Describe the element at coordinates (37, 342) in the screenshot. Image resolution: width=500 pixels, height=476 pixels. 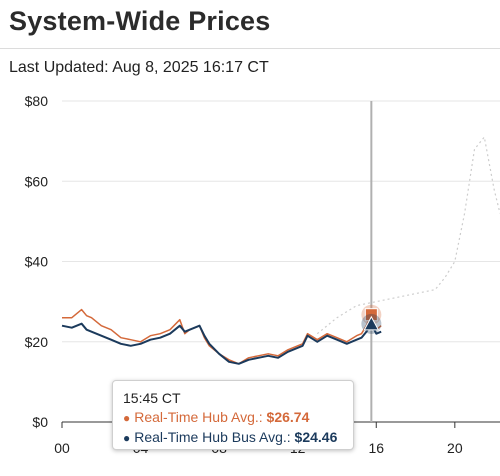
I see `y-tick-label-1: $20` at that location.